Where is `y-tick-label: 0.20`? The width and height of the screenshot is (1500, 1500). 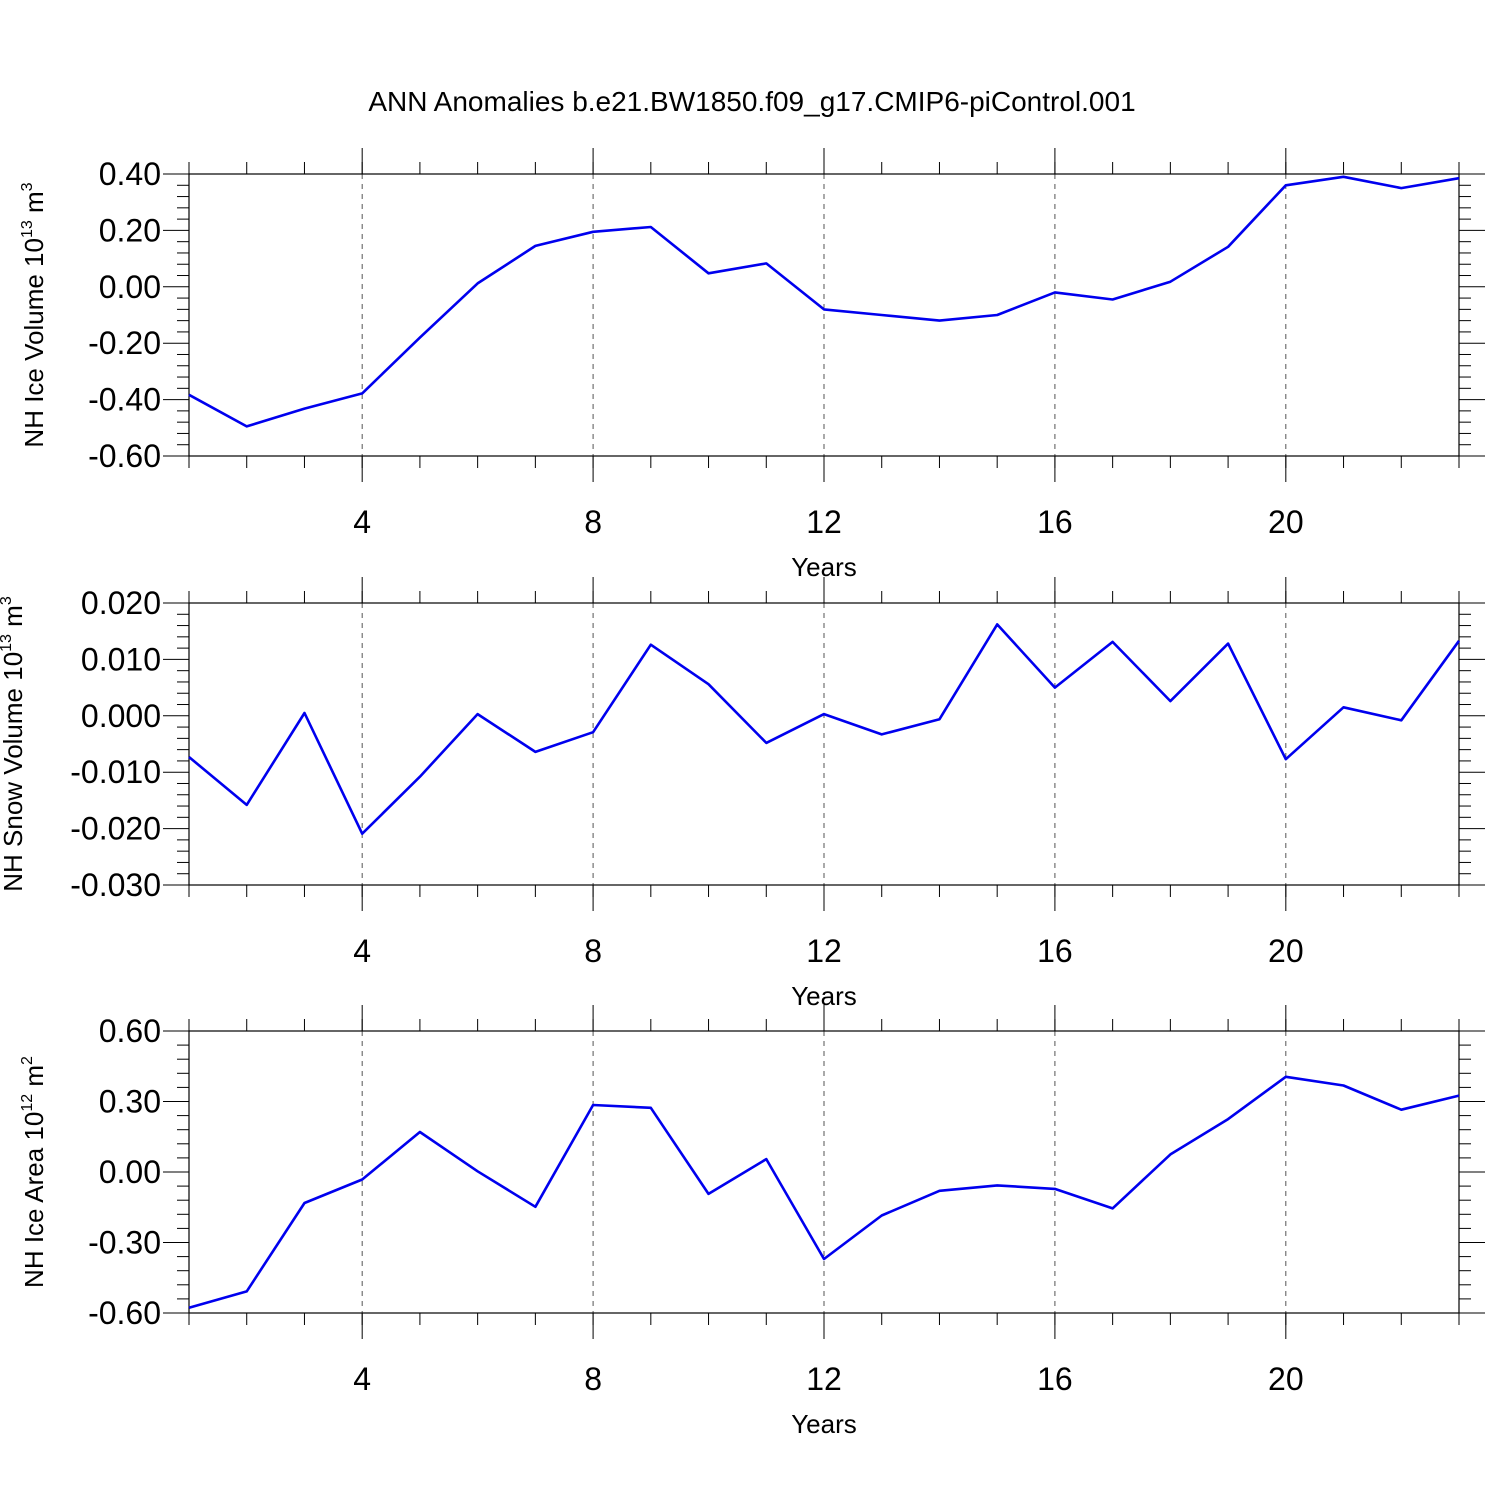 y-tick-label: 0.20 is located at coordinates (130, 230).